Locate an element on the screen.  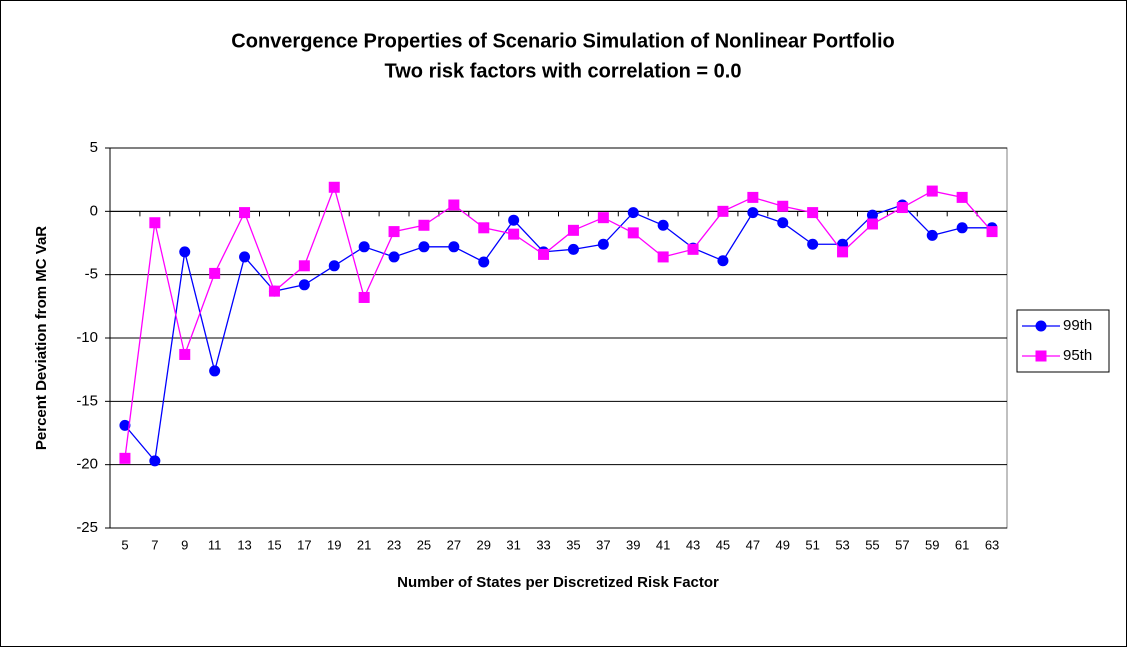
x-tick-label: 53 is located at coordinates (842, 544).